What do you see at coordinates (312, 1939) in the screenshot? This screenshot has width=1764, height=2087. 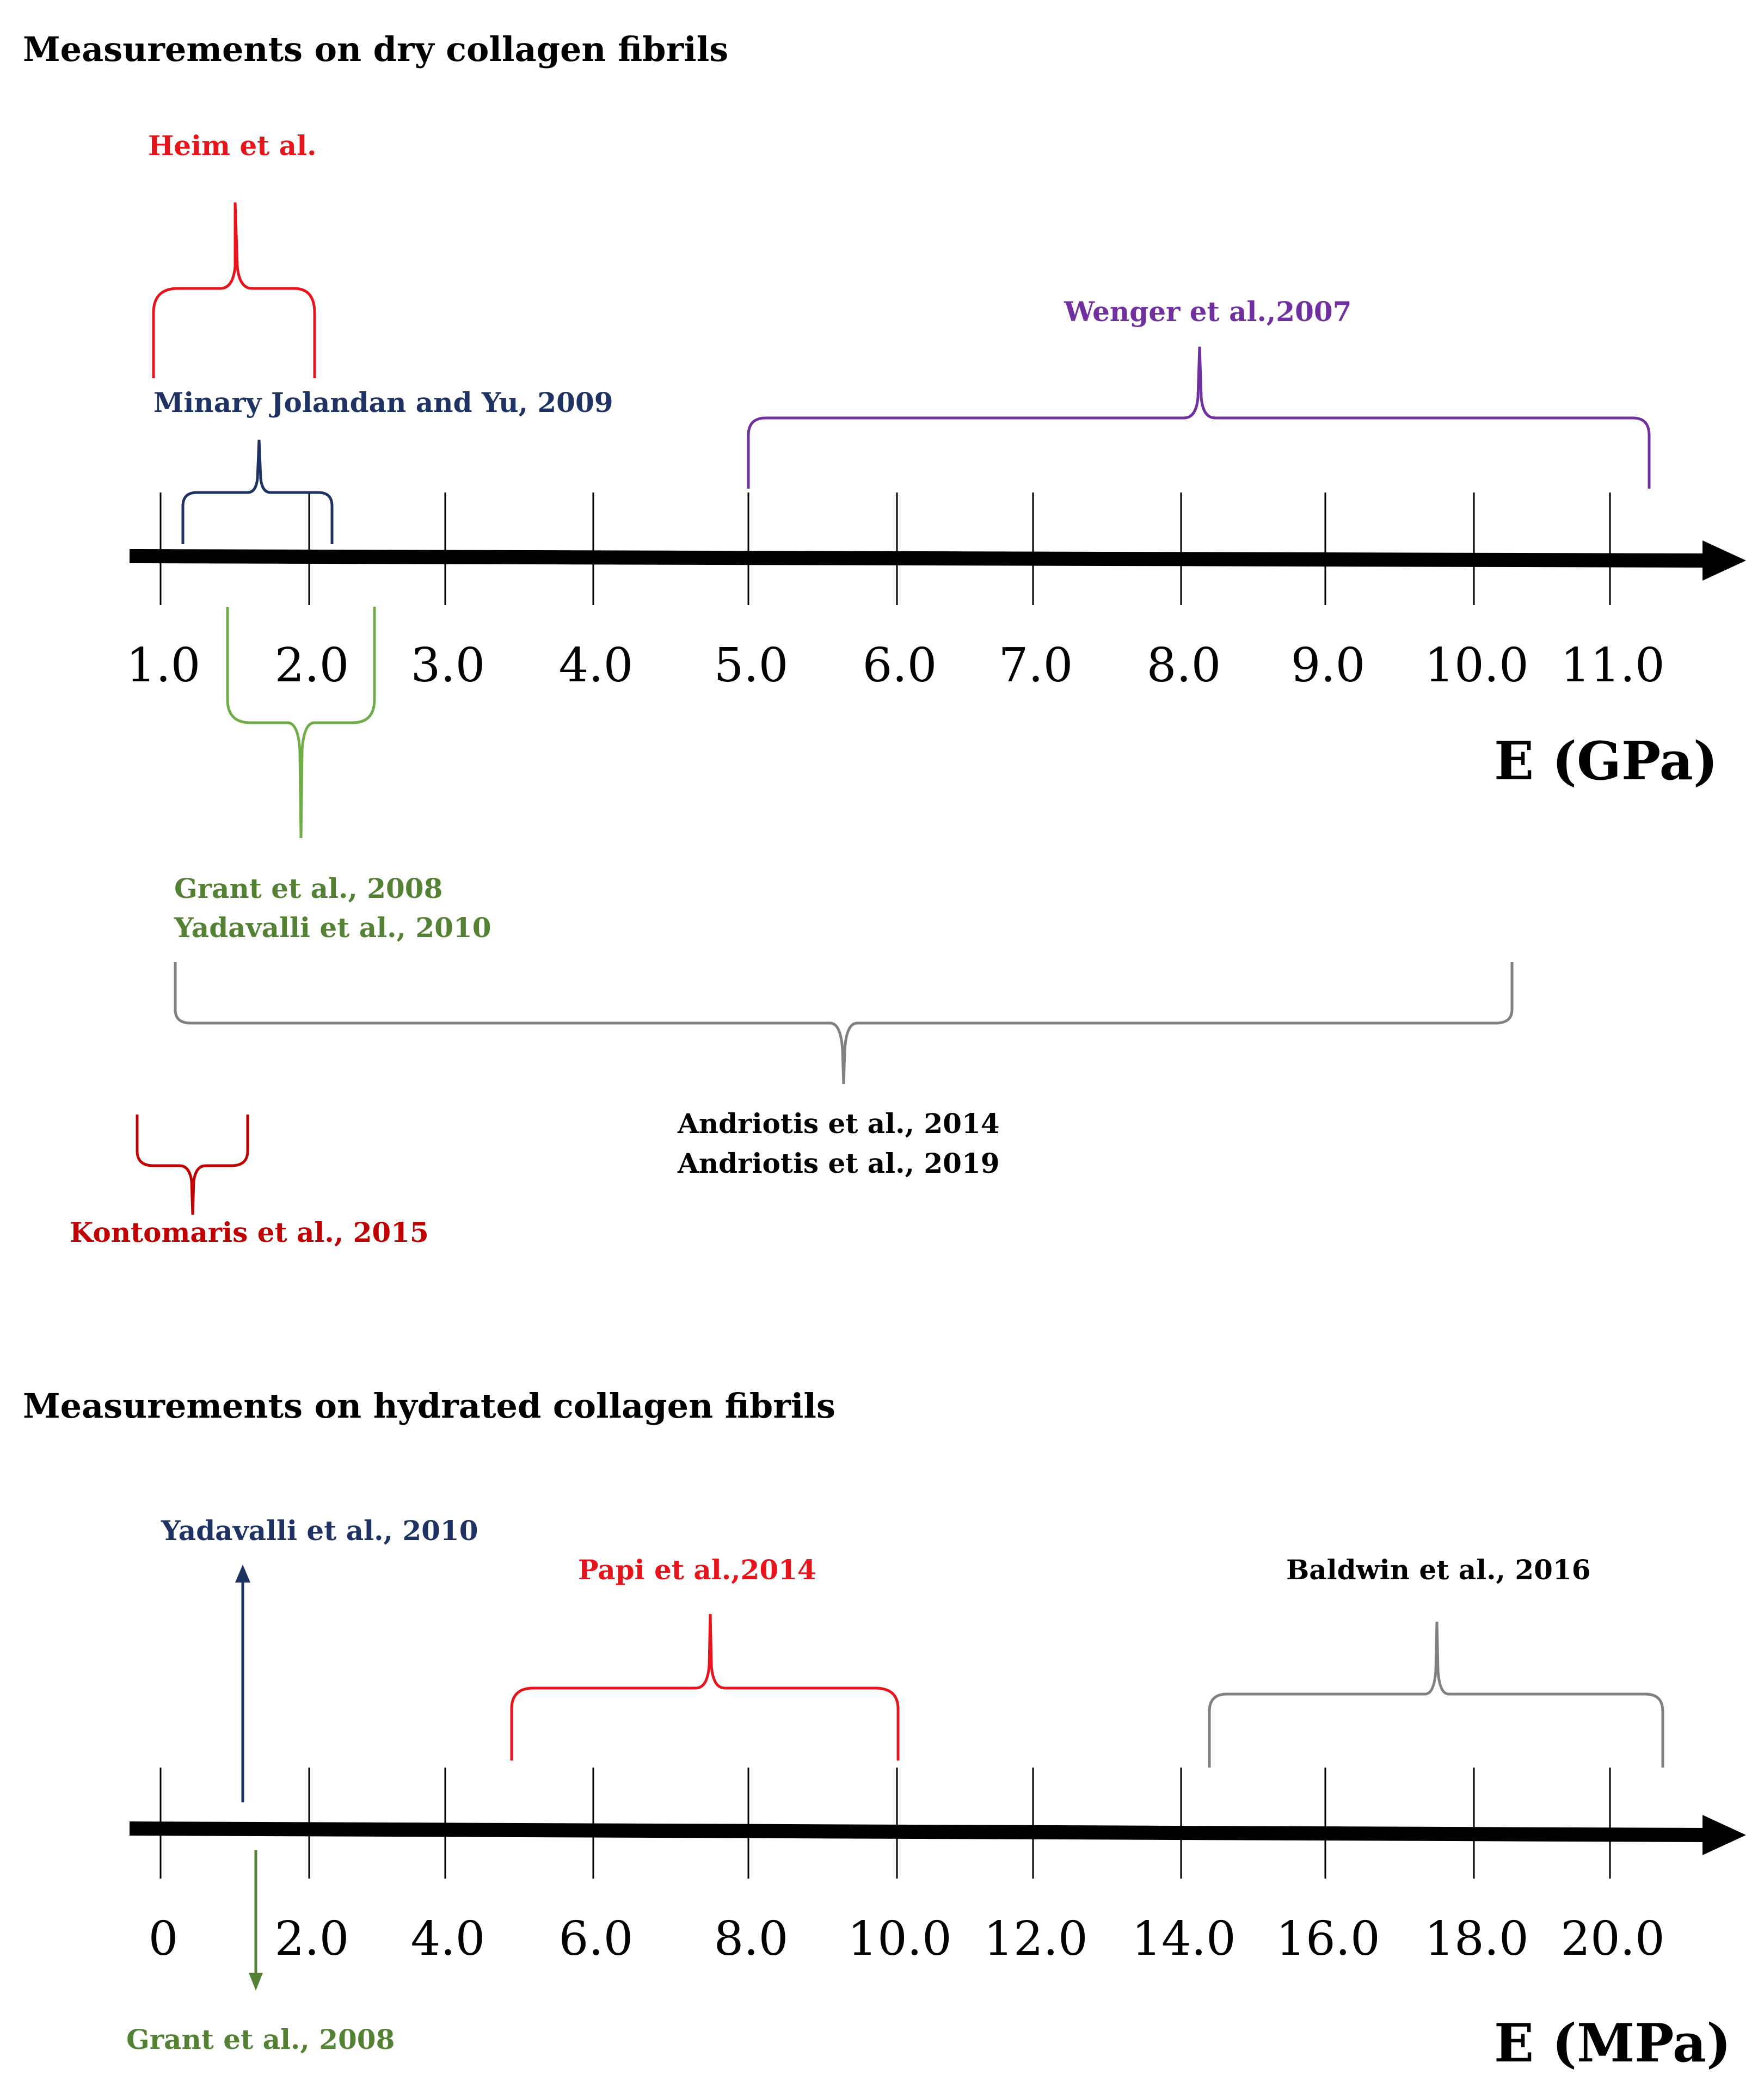 I see `hydrated-tick-label: 2.0` at bounding box center [312, 1939].